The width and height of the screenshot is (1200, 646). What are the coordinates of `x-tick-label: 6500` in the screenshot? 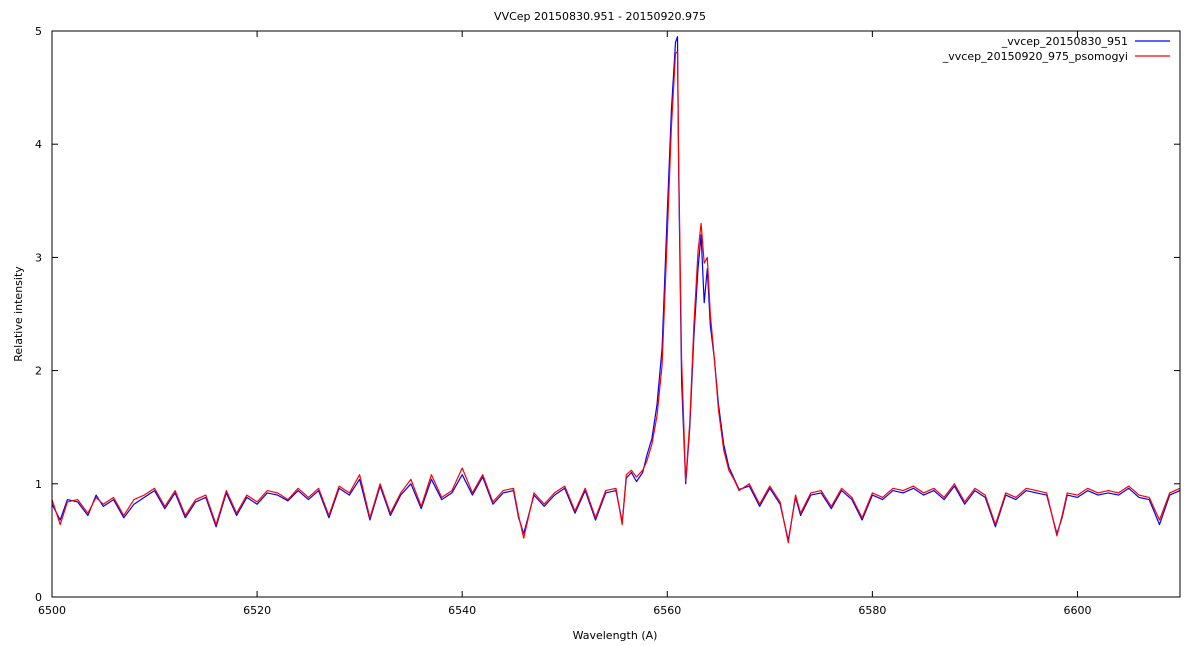 It's located at (52, 610).